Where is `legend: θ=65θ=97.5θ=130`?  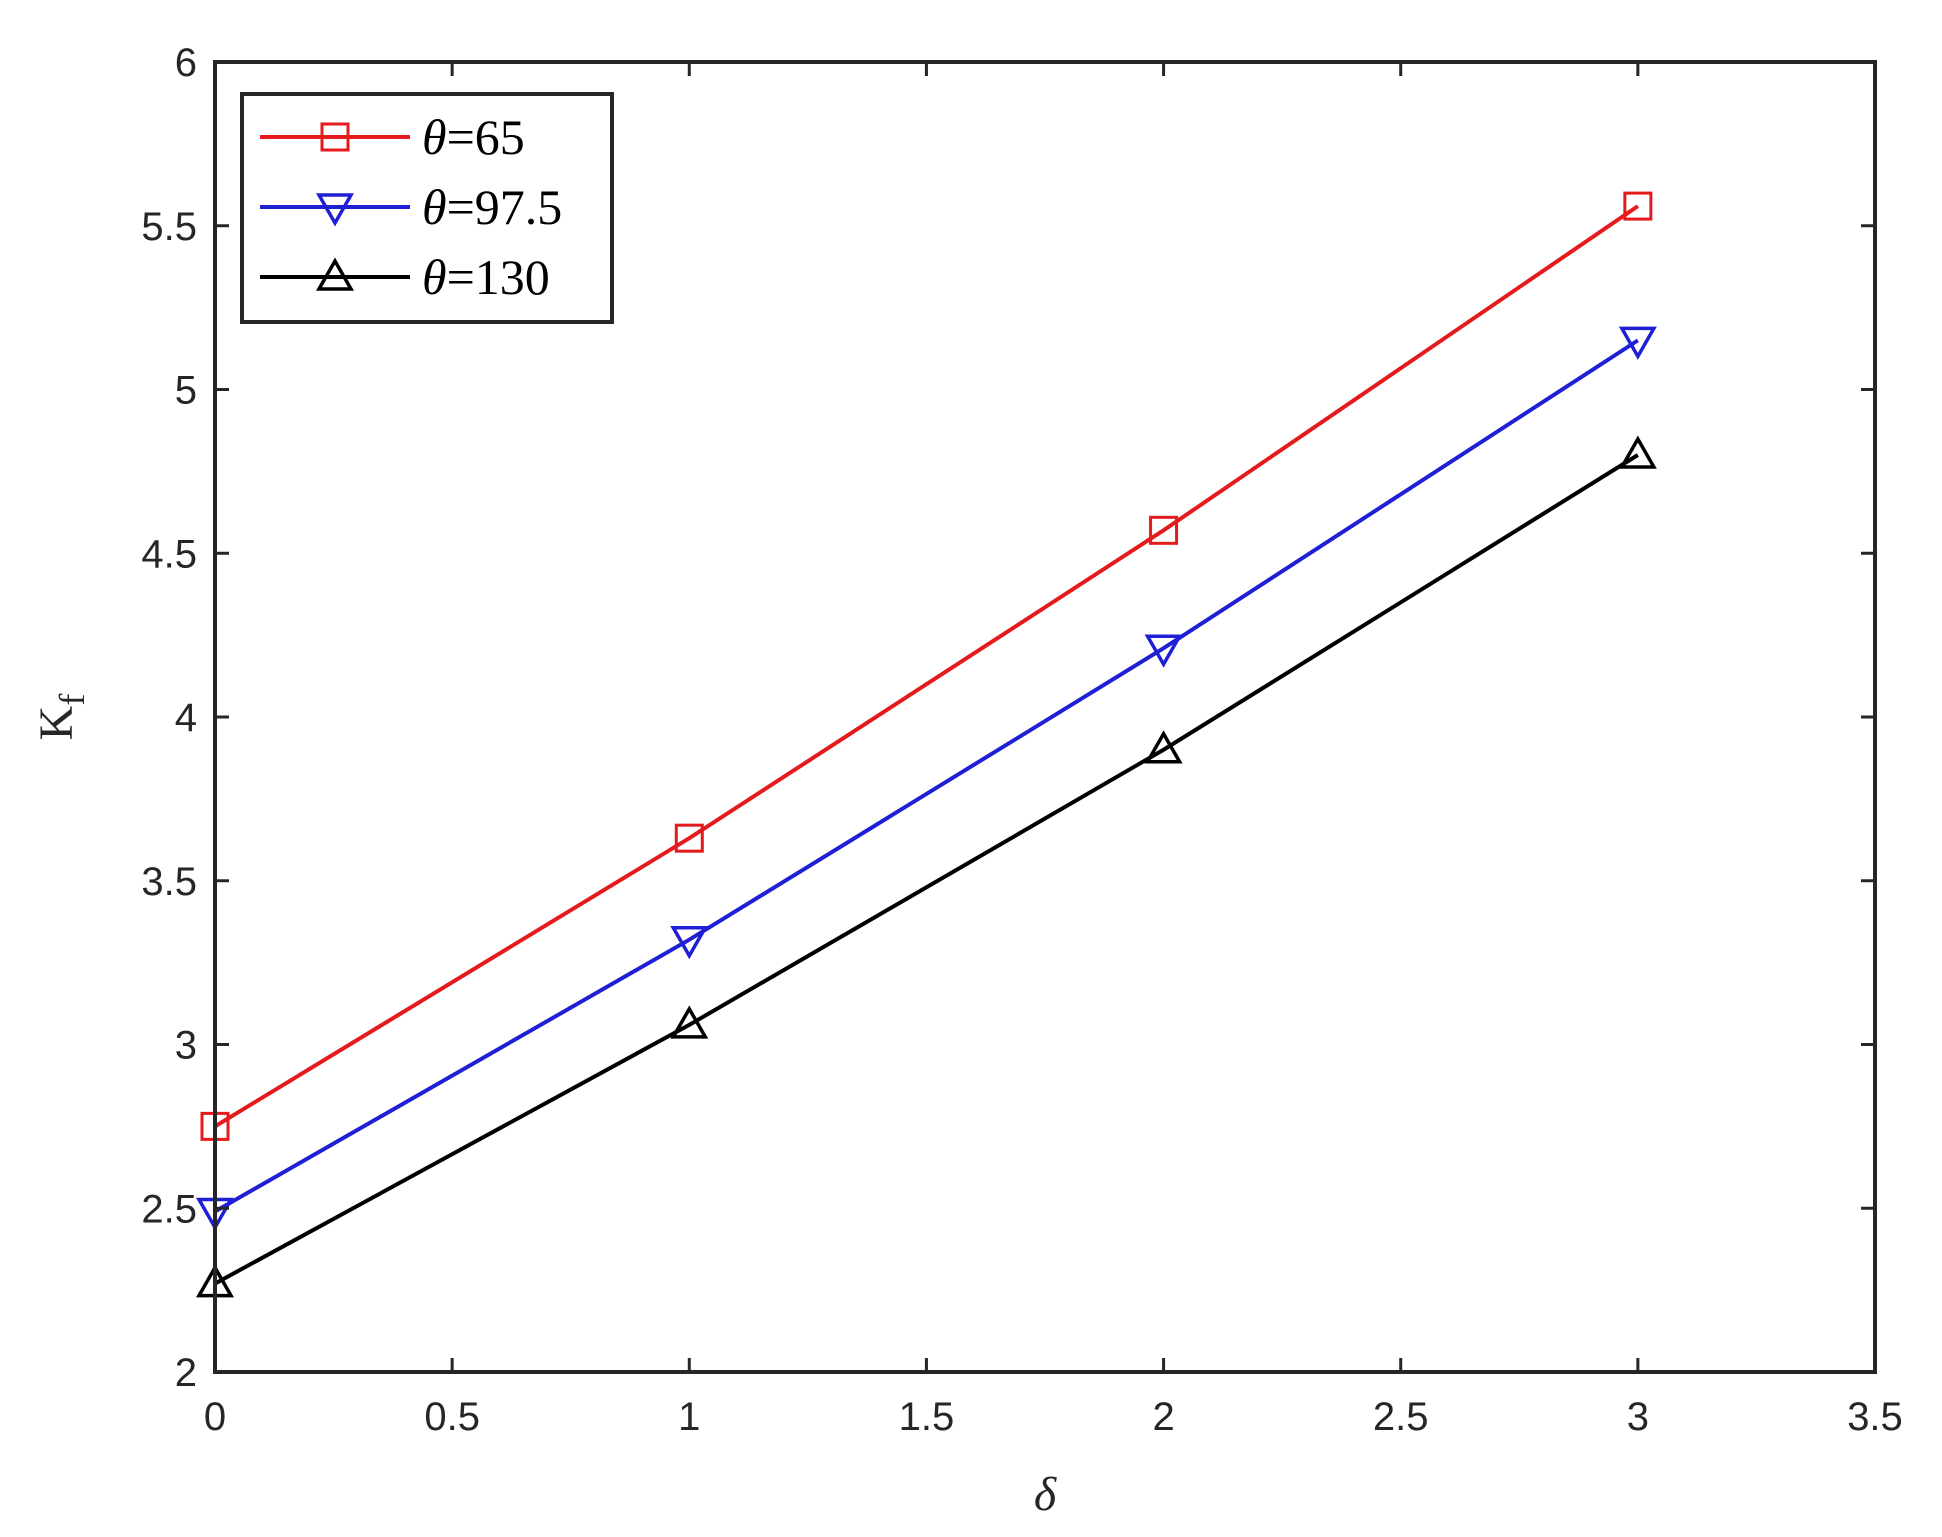
legend: θ=65θ=97.5θ=130 is located at coordinates (427, 208).